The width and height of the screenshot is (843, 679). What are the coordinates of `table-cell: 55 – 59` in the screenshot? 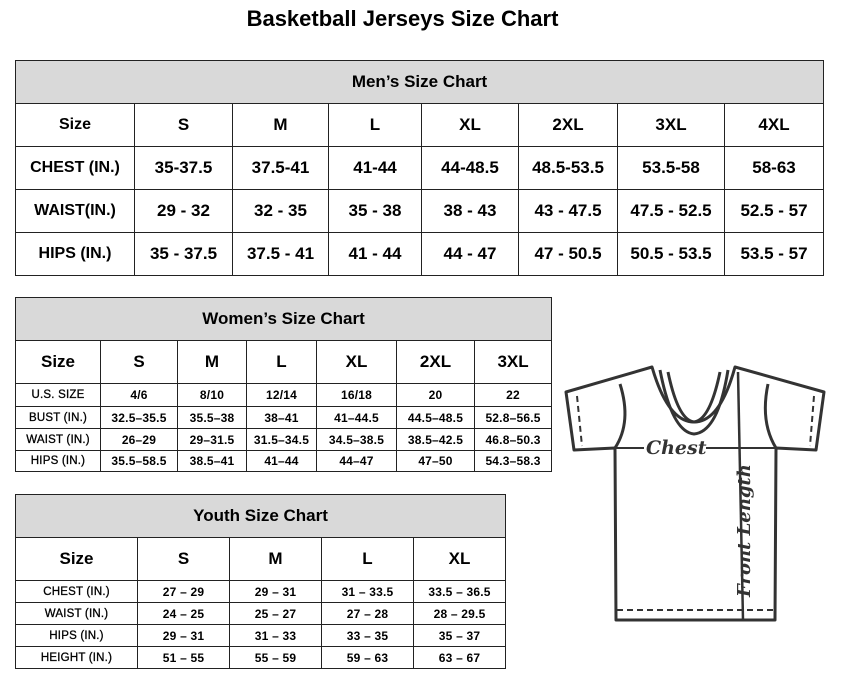 It's located at (275, 657).